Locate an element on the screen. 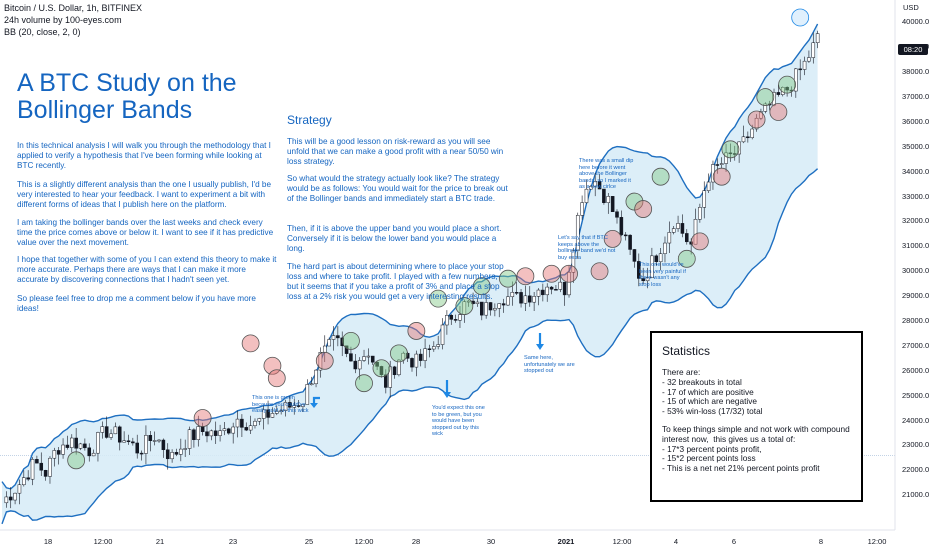  current-price-label: 08:20 is located at coordinates (913, 49).